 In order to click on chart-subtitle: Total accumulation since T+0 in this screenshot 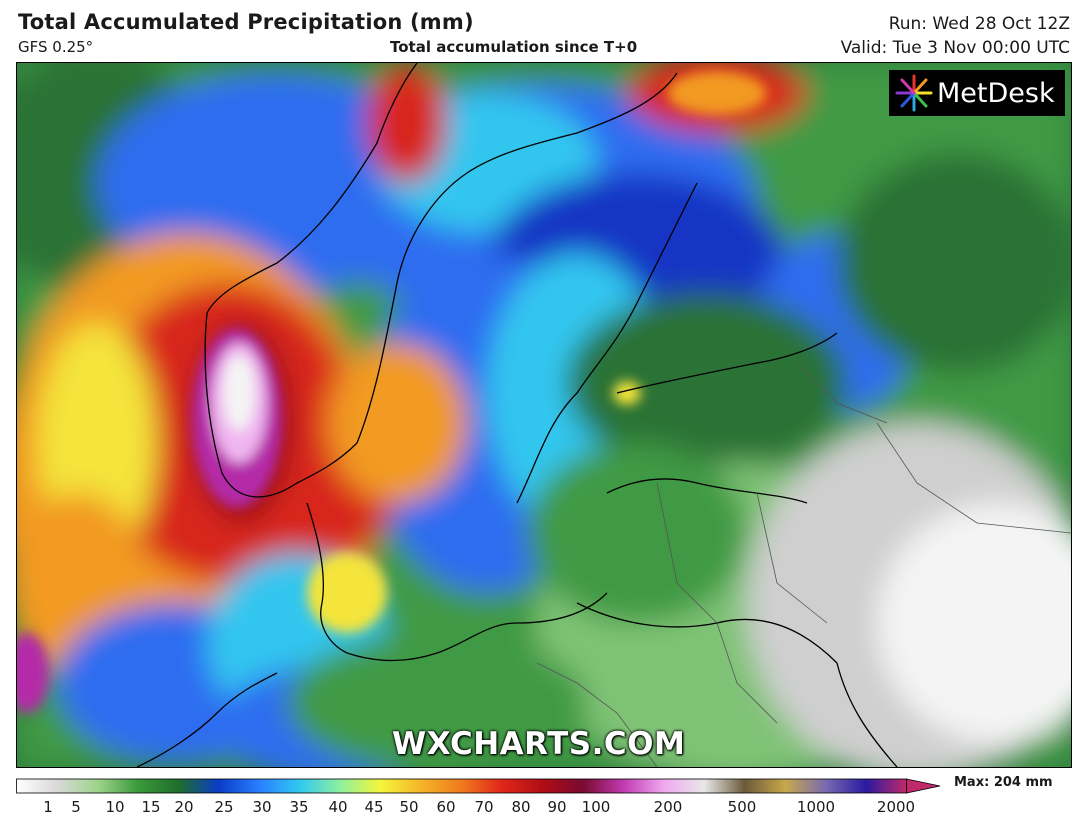, I will do `click(514, 47)`.